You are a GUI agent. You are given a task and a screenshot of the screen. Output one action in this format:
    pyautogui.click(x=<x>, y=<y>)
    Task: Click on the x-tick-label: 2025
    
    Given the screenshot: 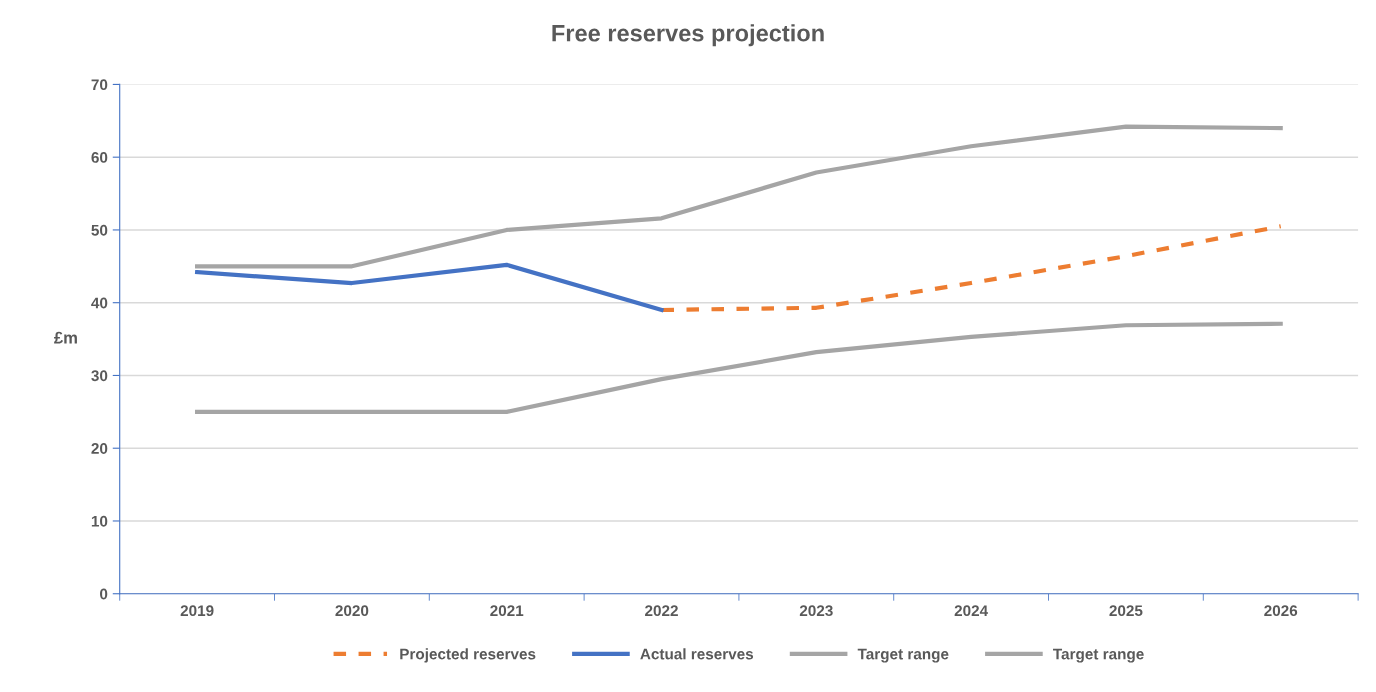 What is the action you would take?
    pyautogui.click(x=1126, y=611)
    